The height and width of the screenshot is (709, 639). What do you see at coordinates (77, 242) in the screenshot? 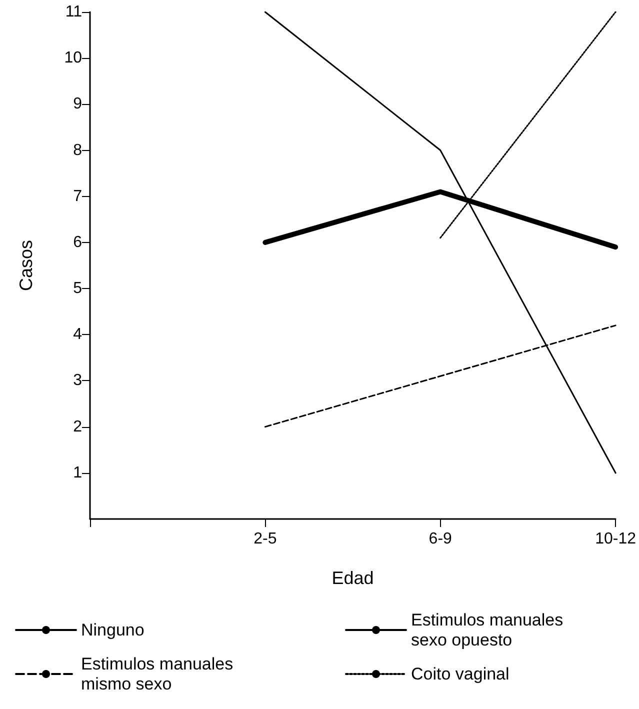
I see `y-tick-label: 6` at bounding box center [77, 242].